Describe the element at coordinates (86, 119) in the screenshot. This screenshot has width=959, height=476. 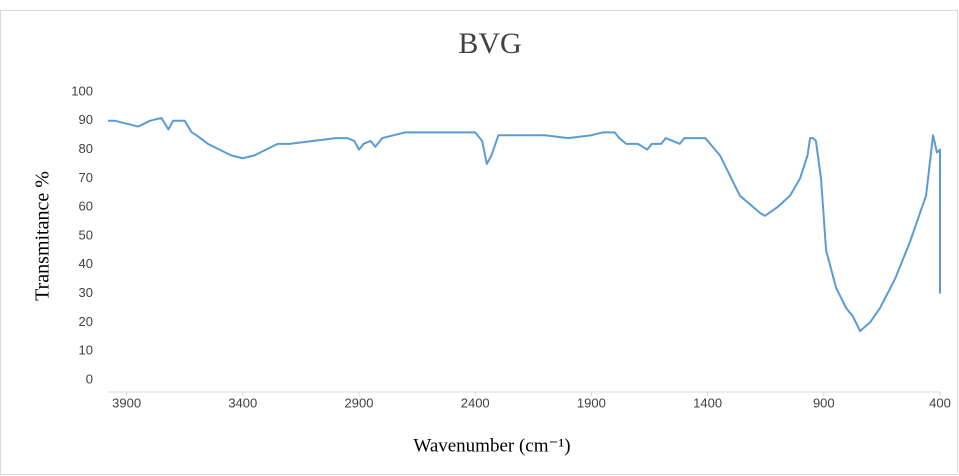
I see `y-tick-label: 90` at that location.